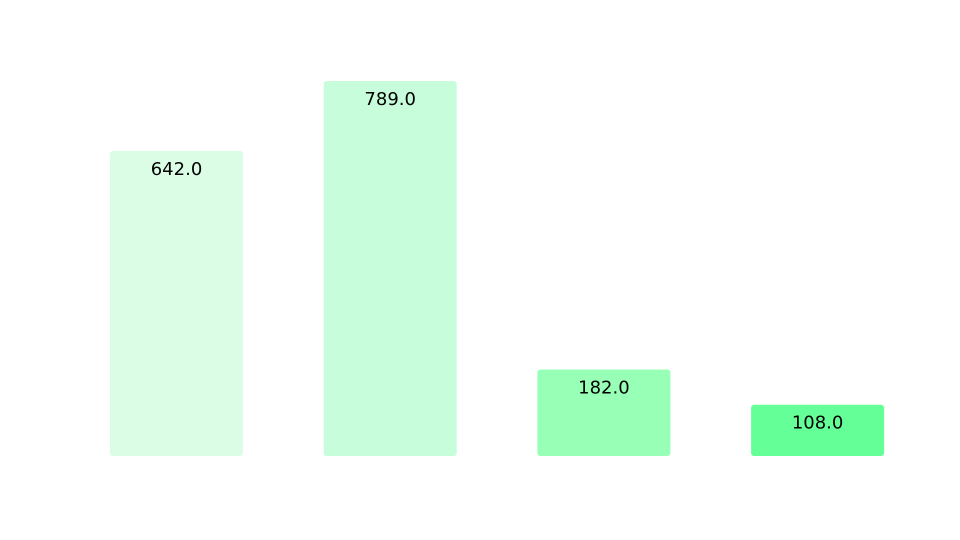 The image size is (960, 540). What do you see at coordinates (390, 99) in the screenshot?
I see `bar-value-label-2: 789.0` at bounding box center [390, 99].